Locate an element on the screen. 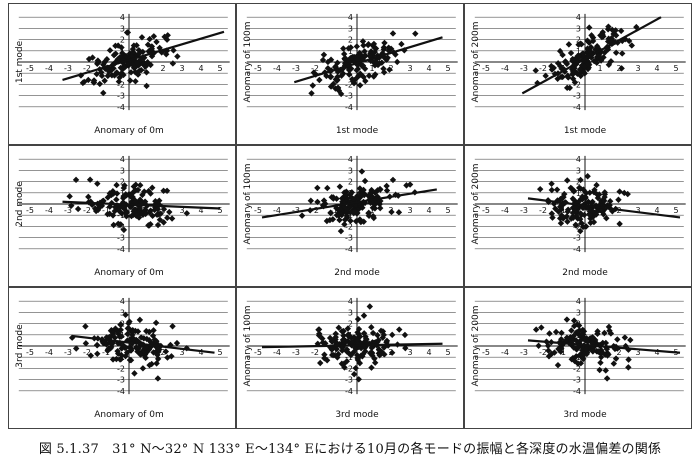 The height and width of the screenshot is (463, 700). y-tick-label: -3 is located at coordinates (349, 380).